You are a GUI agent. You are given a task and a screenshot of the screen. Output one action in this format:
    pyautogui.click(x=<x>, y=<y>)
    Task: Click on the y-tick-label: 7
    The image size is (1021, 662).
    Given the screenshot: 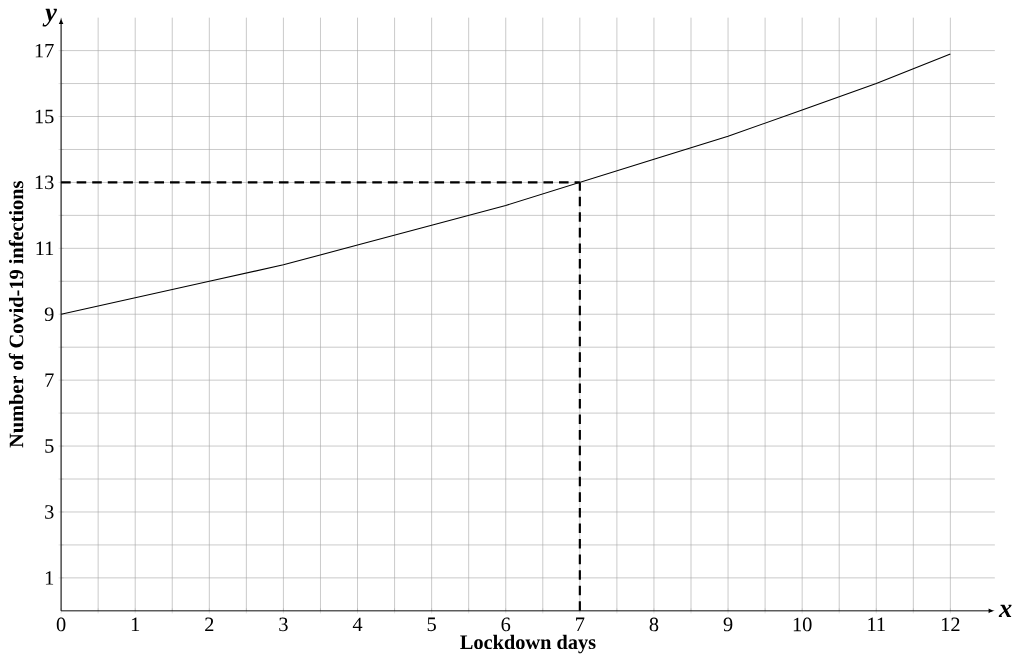 What is the action you would take?
    pyautogui.click(x=49, y=380)
    